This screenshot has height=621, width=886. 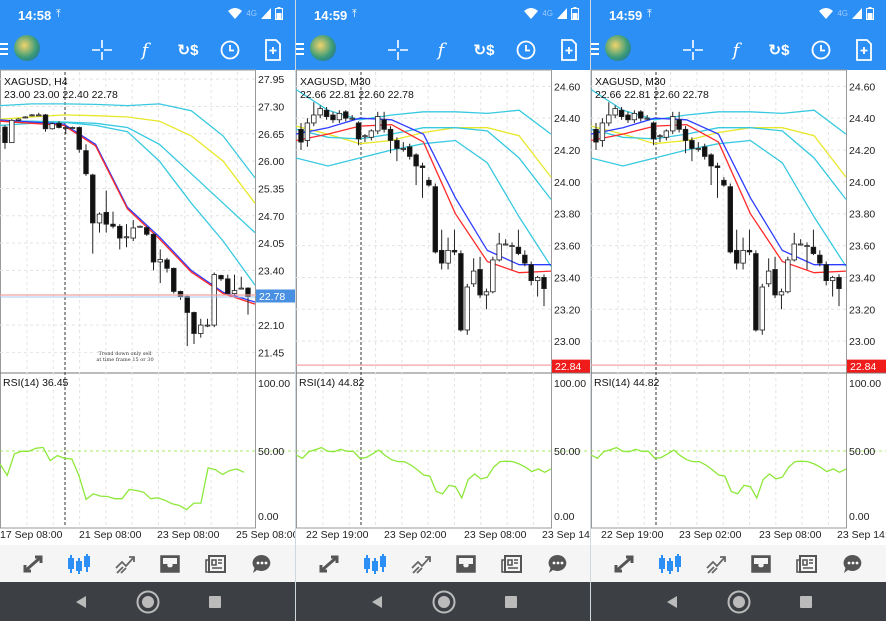 I want to click on panel-divider, so click(x=590, y=310).